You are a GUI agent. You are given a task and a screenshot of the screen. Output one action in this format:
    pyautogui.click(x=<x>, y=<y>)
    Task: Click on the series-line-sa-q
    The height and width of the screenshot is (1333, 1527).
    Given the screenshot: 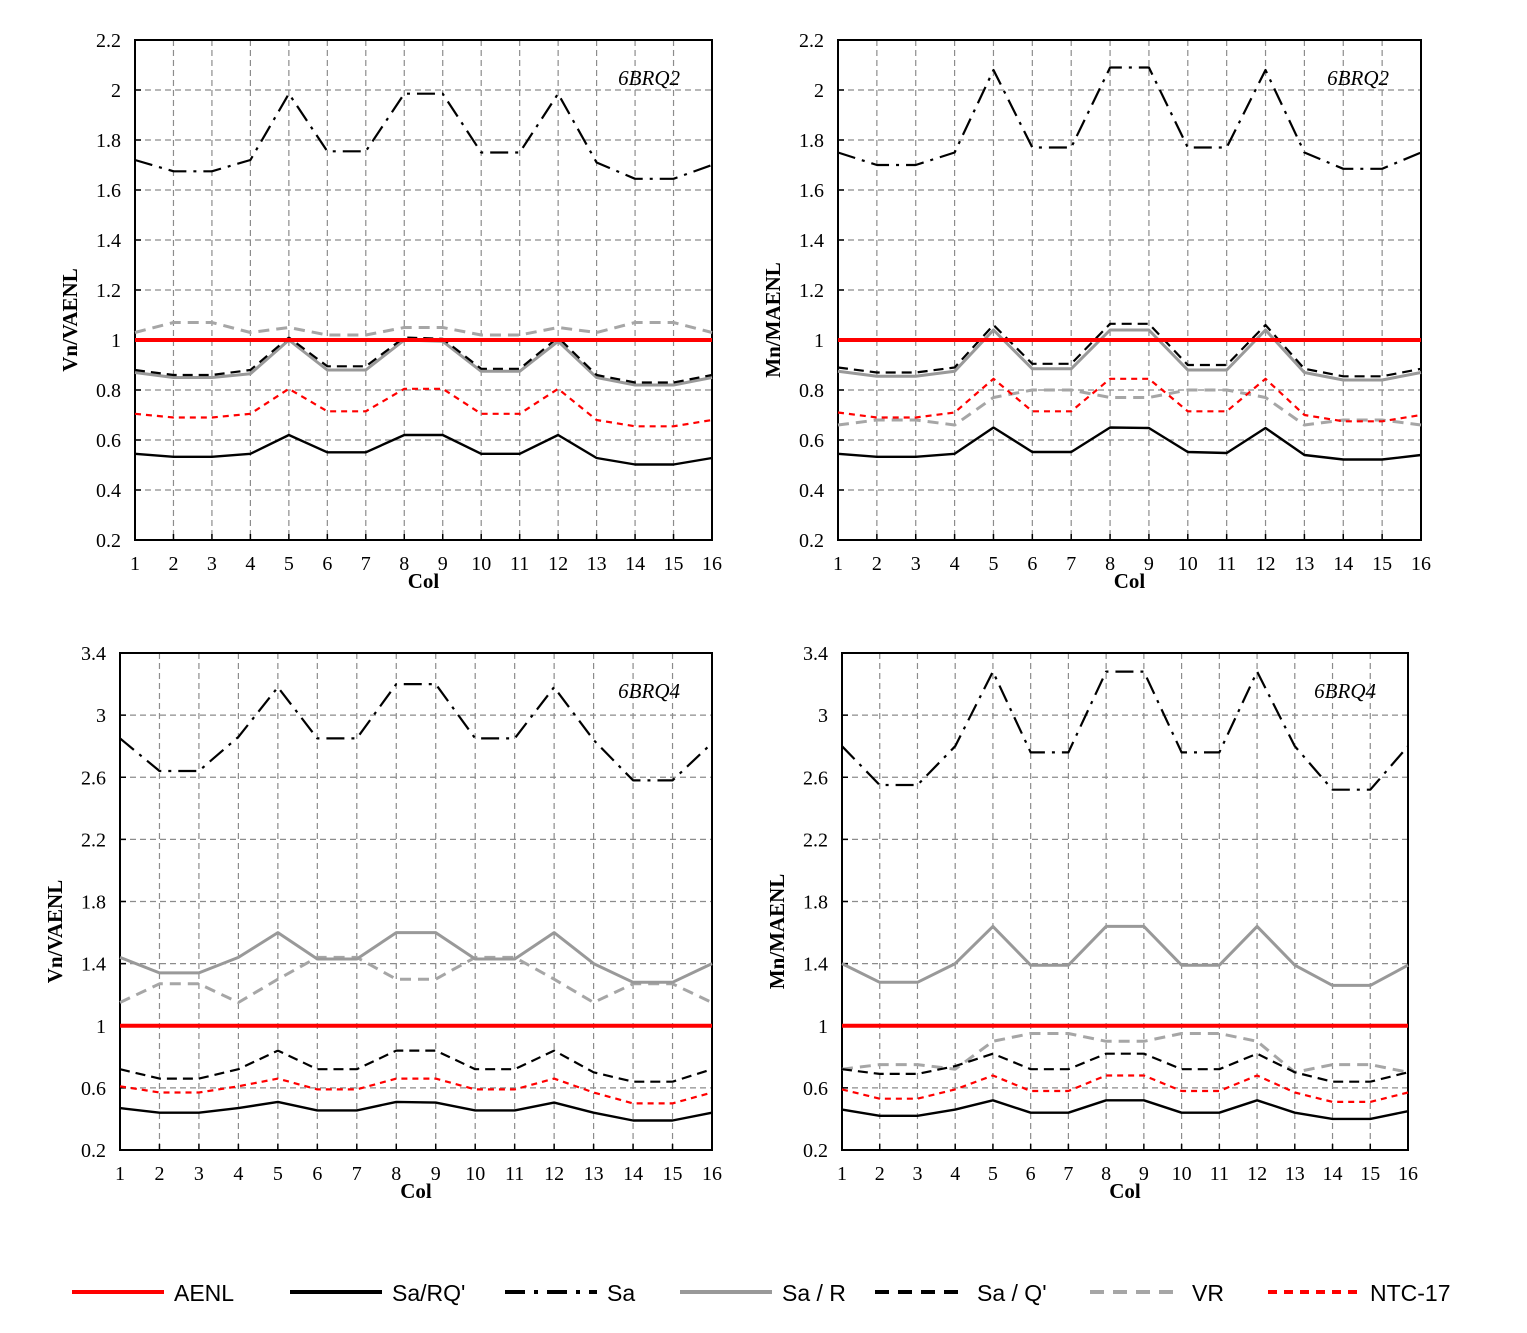 What is the action you would take?
    pyautogui.click(x=1125, y=1067)
    